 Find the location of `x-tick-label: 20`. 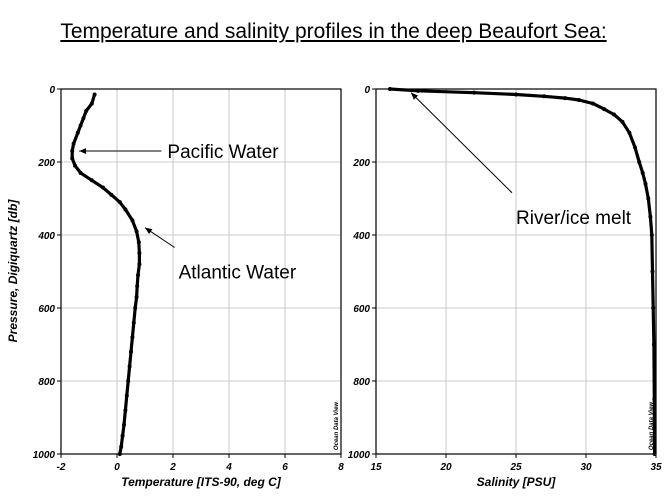

x-tick-label: 20 is located at coordinates (445, 467).